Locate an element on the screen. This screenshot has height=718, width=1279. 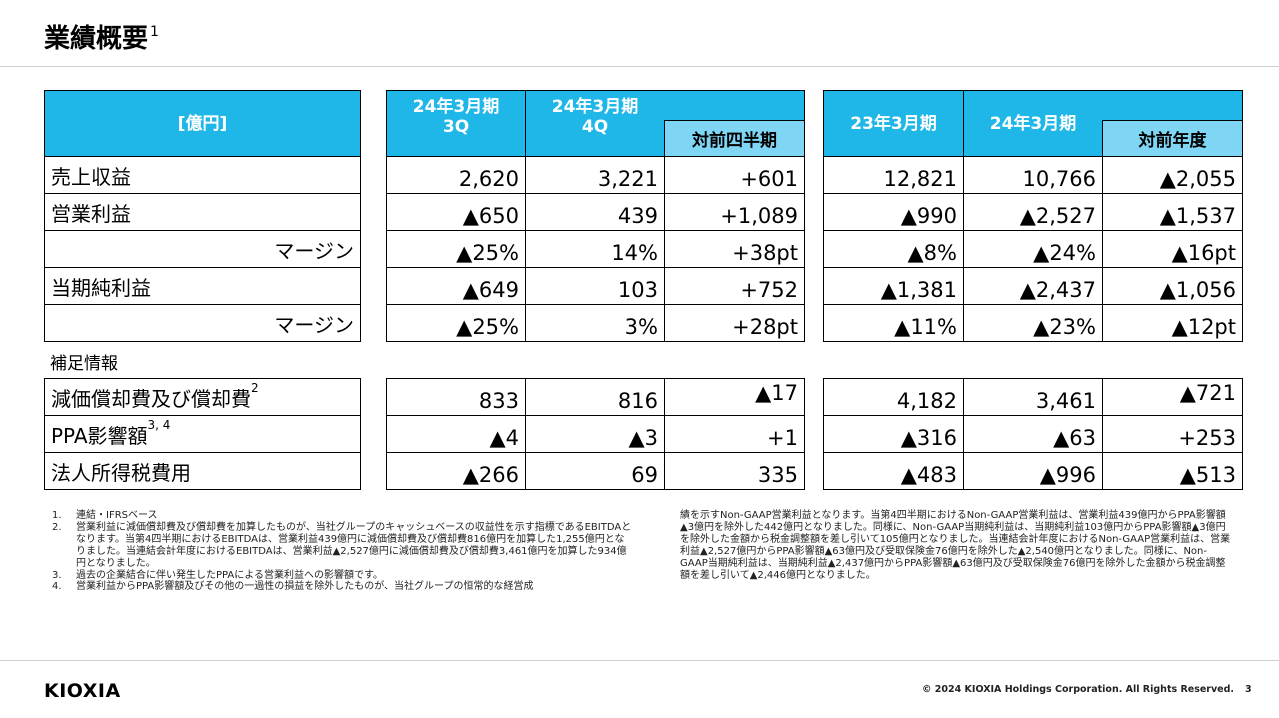
table-row: 売上収益 is located at coordinates (202, 175).